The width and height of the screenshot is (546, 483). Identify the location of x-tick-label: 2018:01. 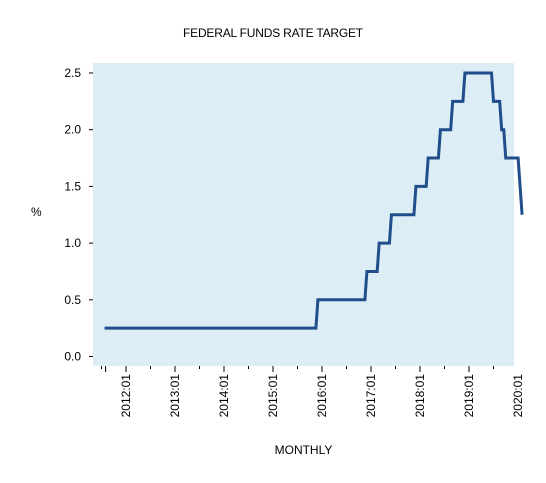
(420, 396).